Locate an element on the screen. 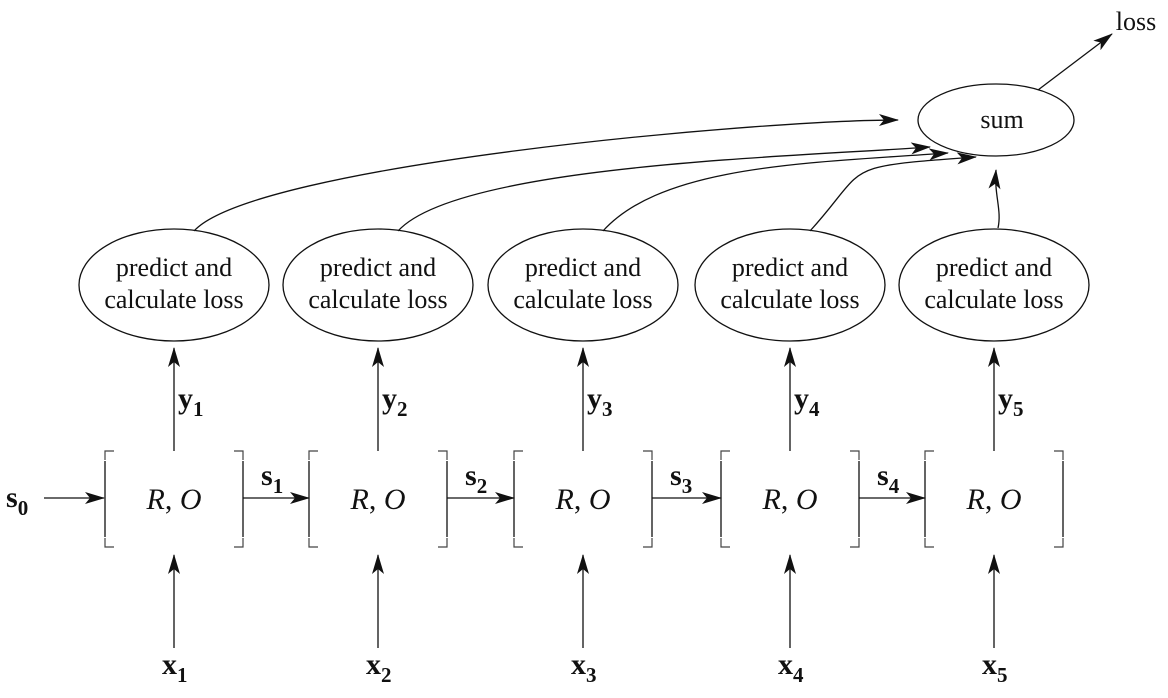 The image size is (1168, 698). x1-base: x is located at coordinates (169, 664).